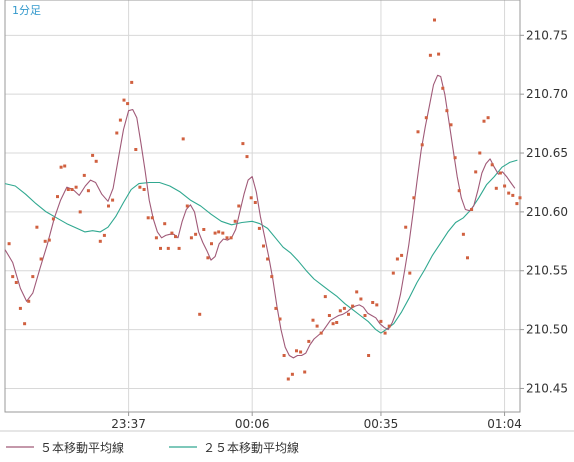 The image size is (574, 462). I want to click on x-tick-label: 23:37, so click(128, 424).